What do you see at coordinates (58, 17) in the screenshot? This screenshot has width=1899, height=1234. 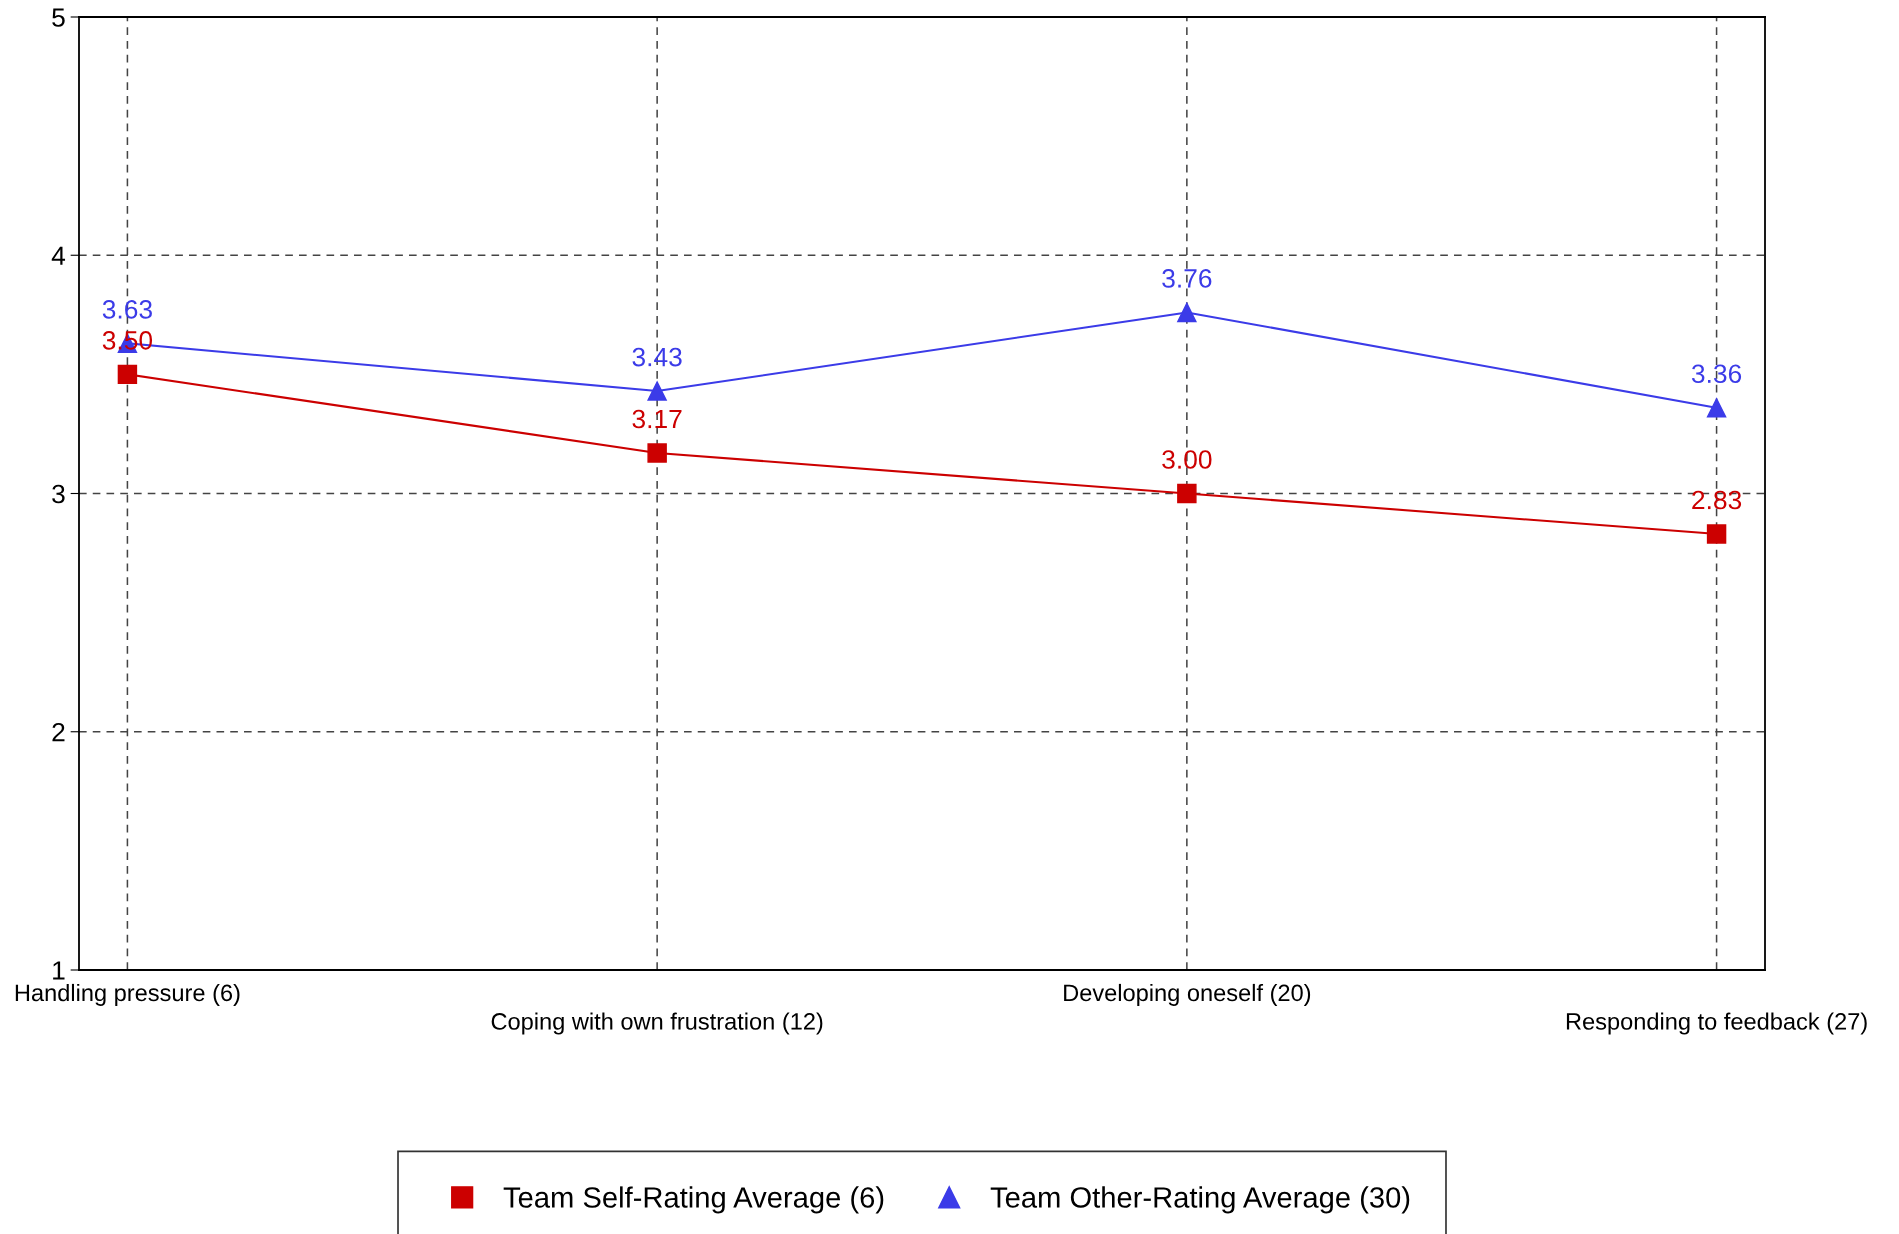 I see `y-tick-label: 5` at bounding box center [58, 17].